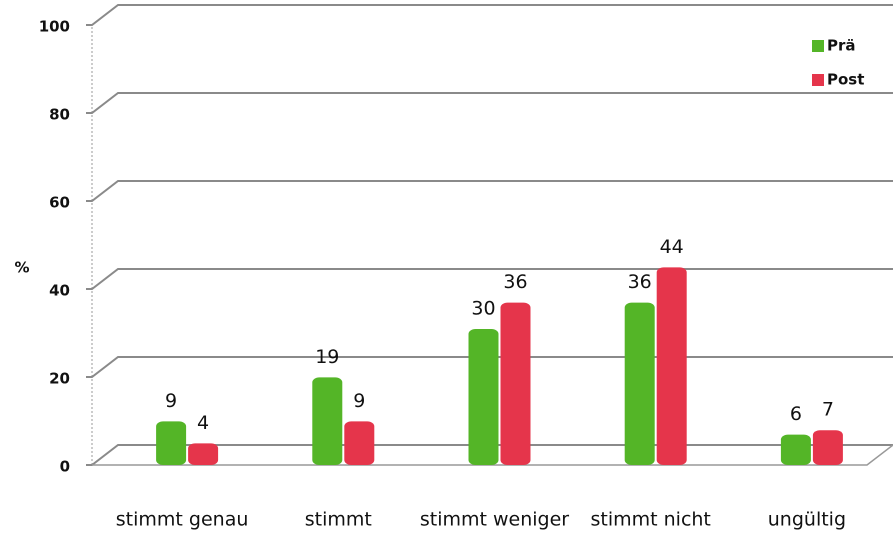 The height and width of the screenshot is (536, 893). I want to click on x-tick-label: stimmt genau, so click(182, 520).